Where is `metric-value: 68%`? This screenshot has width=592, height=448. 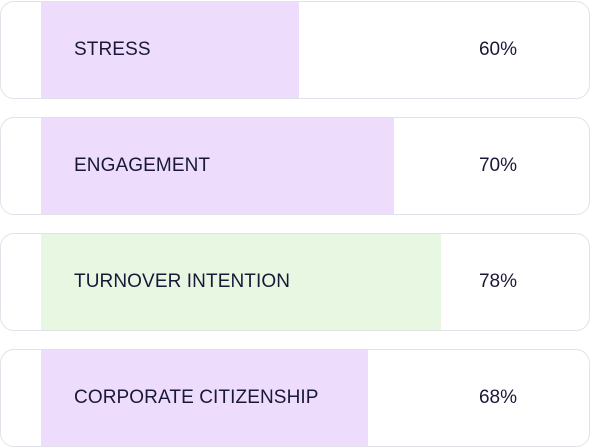 metric-value: 68% is located at coordinates (497, 397).